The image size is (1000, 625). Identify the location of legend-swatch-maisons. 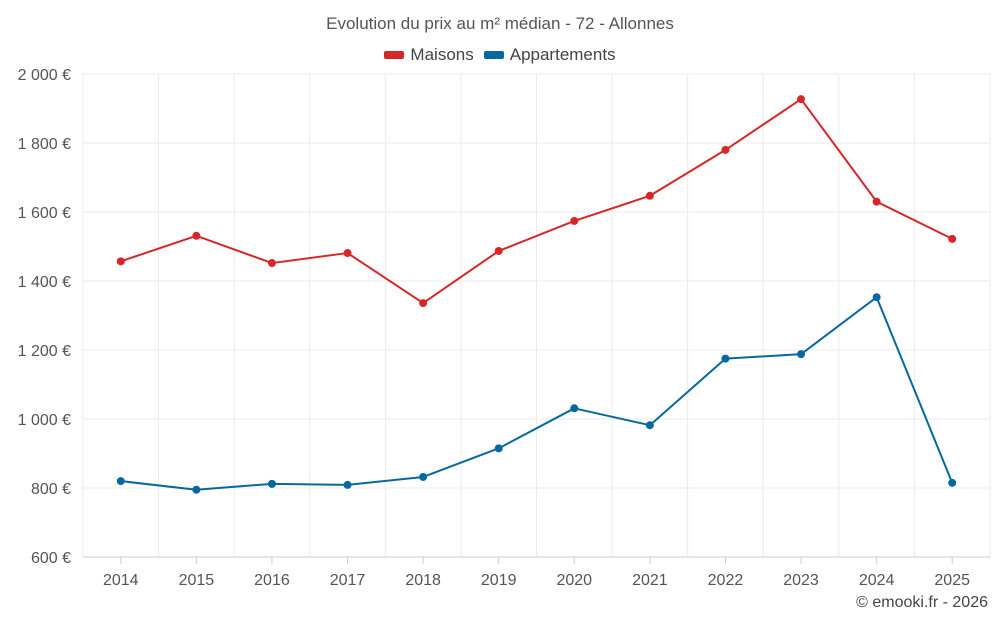
(394, 55).